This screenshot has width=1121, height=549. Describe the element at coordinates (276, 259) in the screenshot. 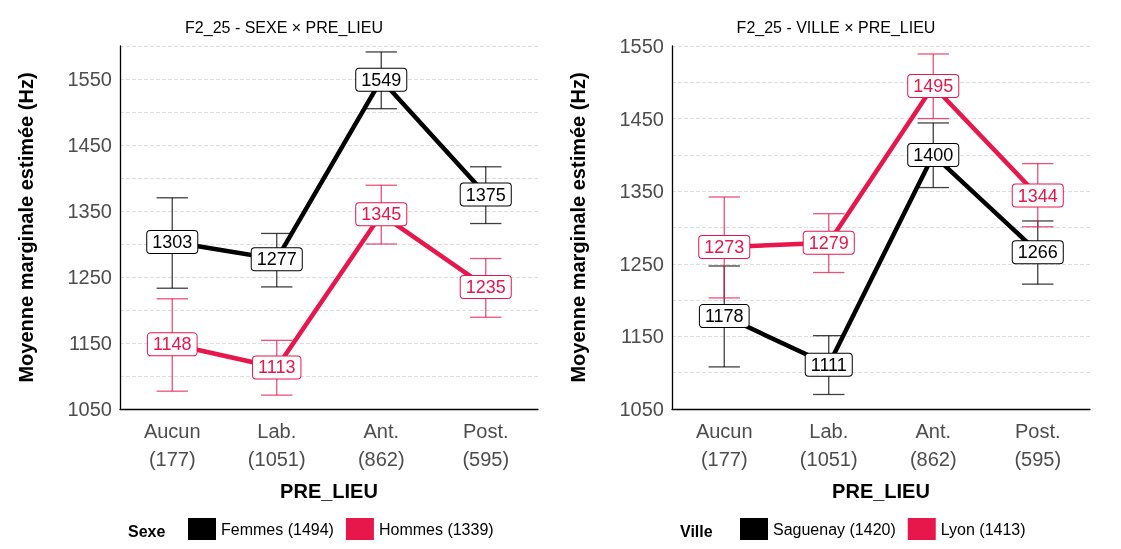

I see `data-label: 1277` at that location.